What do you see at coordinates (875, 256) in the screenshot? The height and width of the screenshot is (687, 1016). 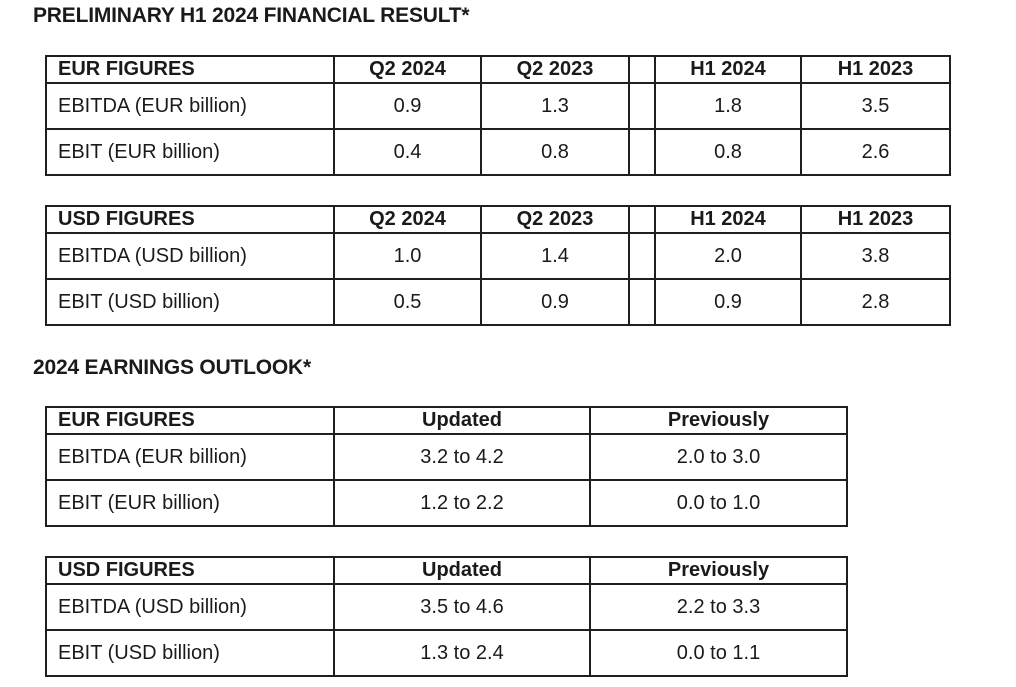 I see `table-cell: 3.8` at bounding box center [875, 256].